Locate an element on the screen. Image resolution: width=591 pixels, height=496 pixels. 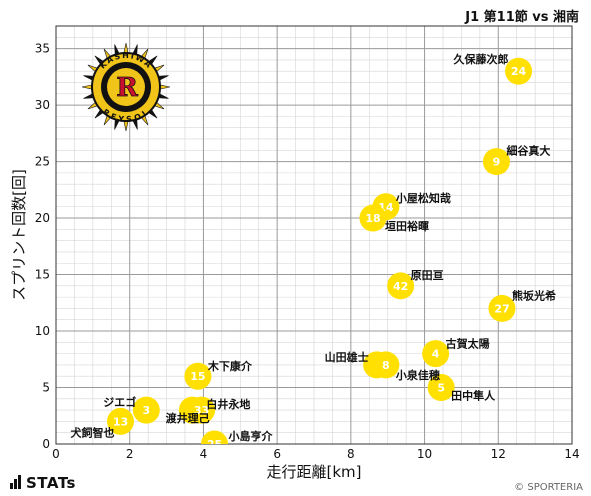
point-number: 18 is located at coordinates (372, 218).